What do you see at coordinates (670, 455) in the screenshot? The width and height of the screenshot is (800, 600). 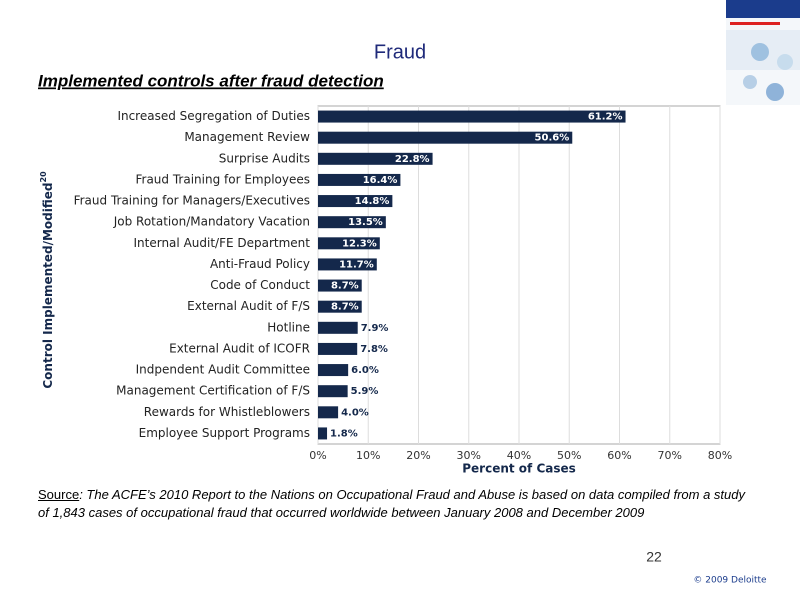 I see `x-tick-label: 70%` at bounding box center [670, 455].